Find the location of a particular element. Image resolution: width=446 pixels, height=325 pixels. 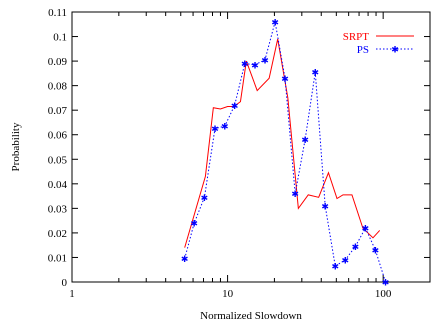

y-tick-label: 0.1 is located at coordinates (60, 38).